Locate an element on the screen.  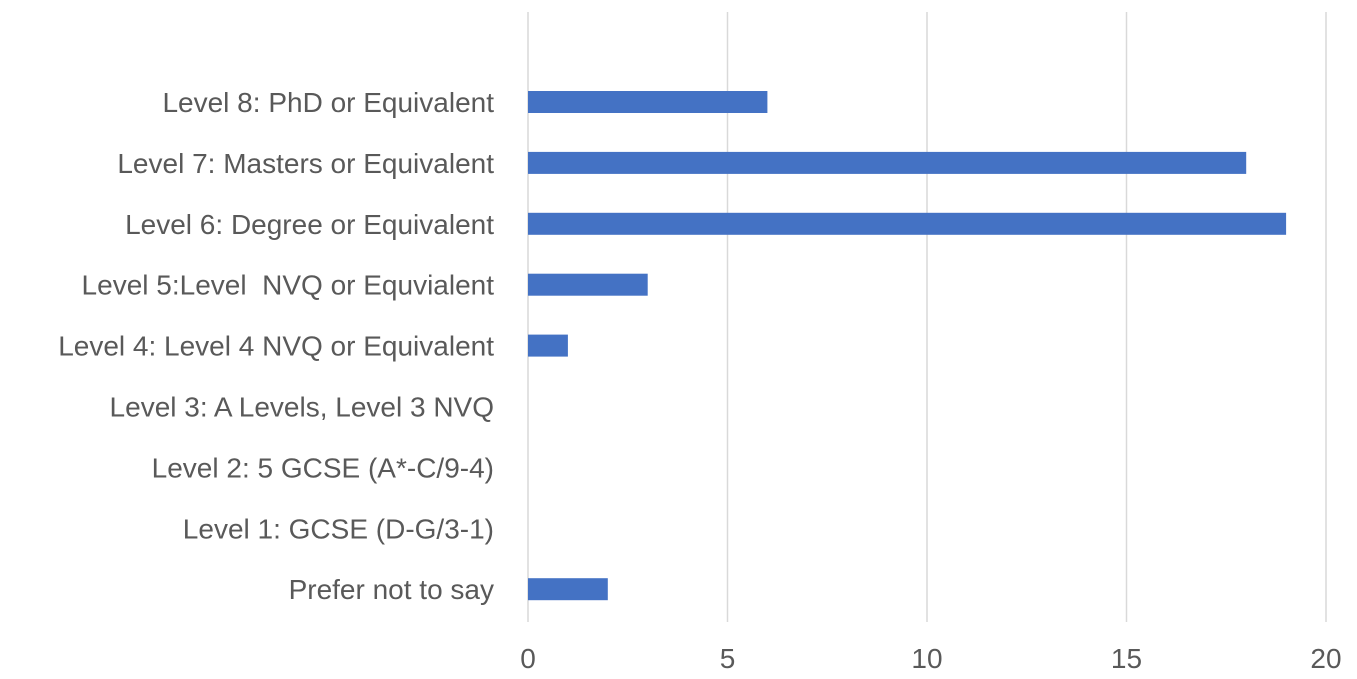
category-label: Level 7: Masters or Equivalent is located at coordinates (305, 163).